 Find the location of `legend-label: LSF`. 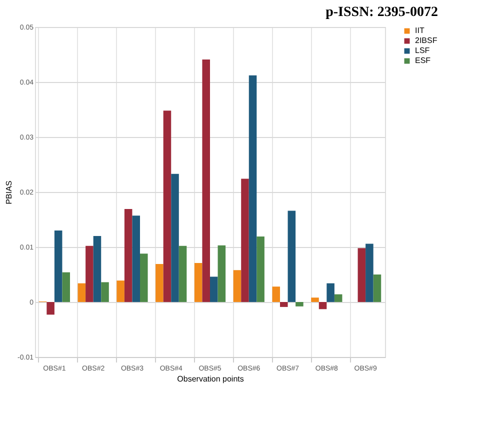

legend-label: LSF is located at coordinates (422, 50).